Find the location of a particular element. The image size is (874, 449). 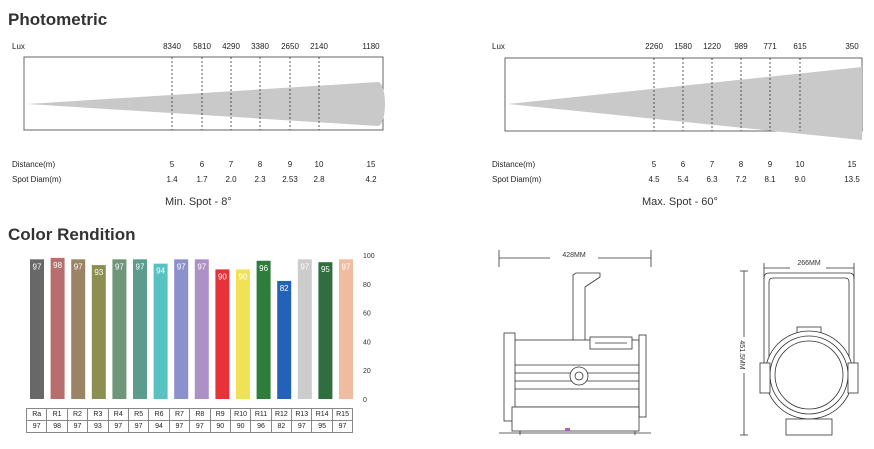

beam-cone-right is located at coordinates (685, 103).